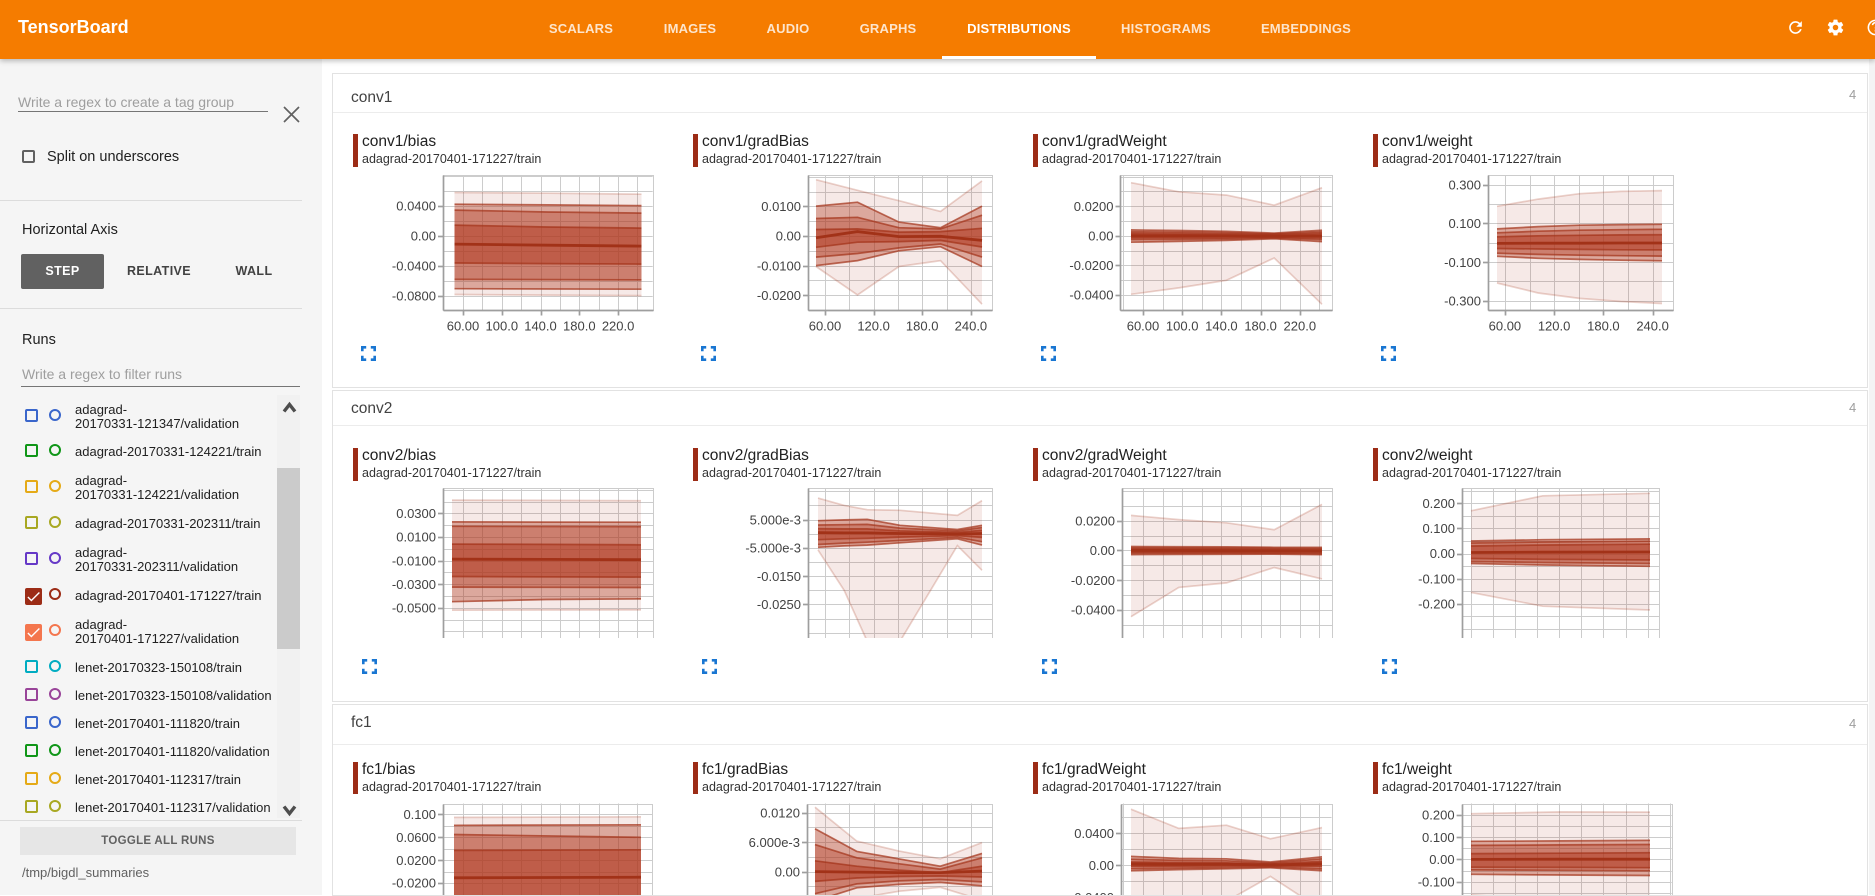  I want to click on svg-text: -0.200, so click(1436, 603).